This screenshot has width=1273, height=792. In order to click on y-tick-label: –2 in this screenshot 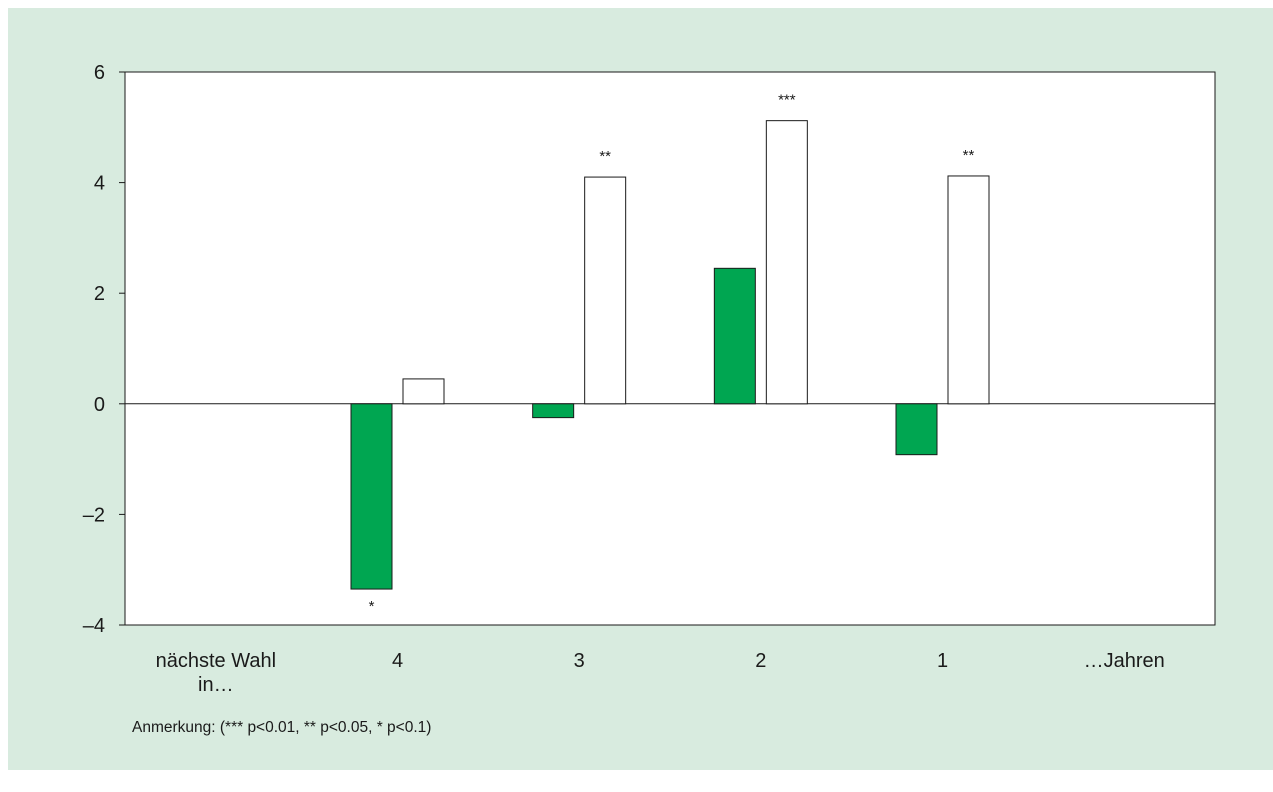, I will do `click(94, 515)`.